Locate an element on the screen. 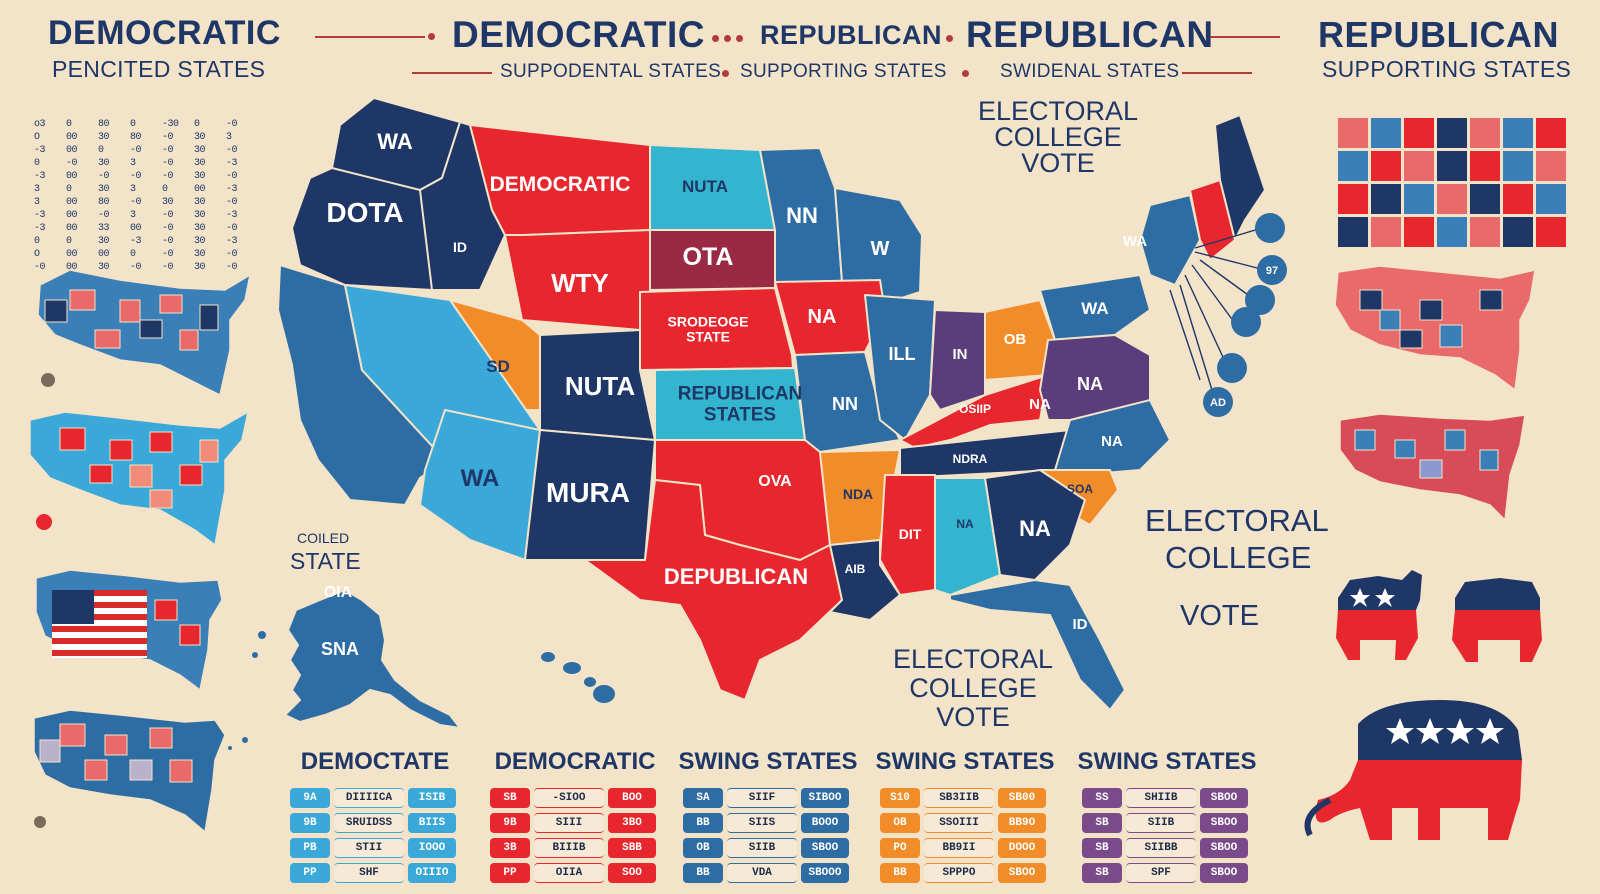  table-cell: STII is located at coordinates (369, 848).